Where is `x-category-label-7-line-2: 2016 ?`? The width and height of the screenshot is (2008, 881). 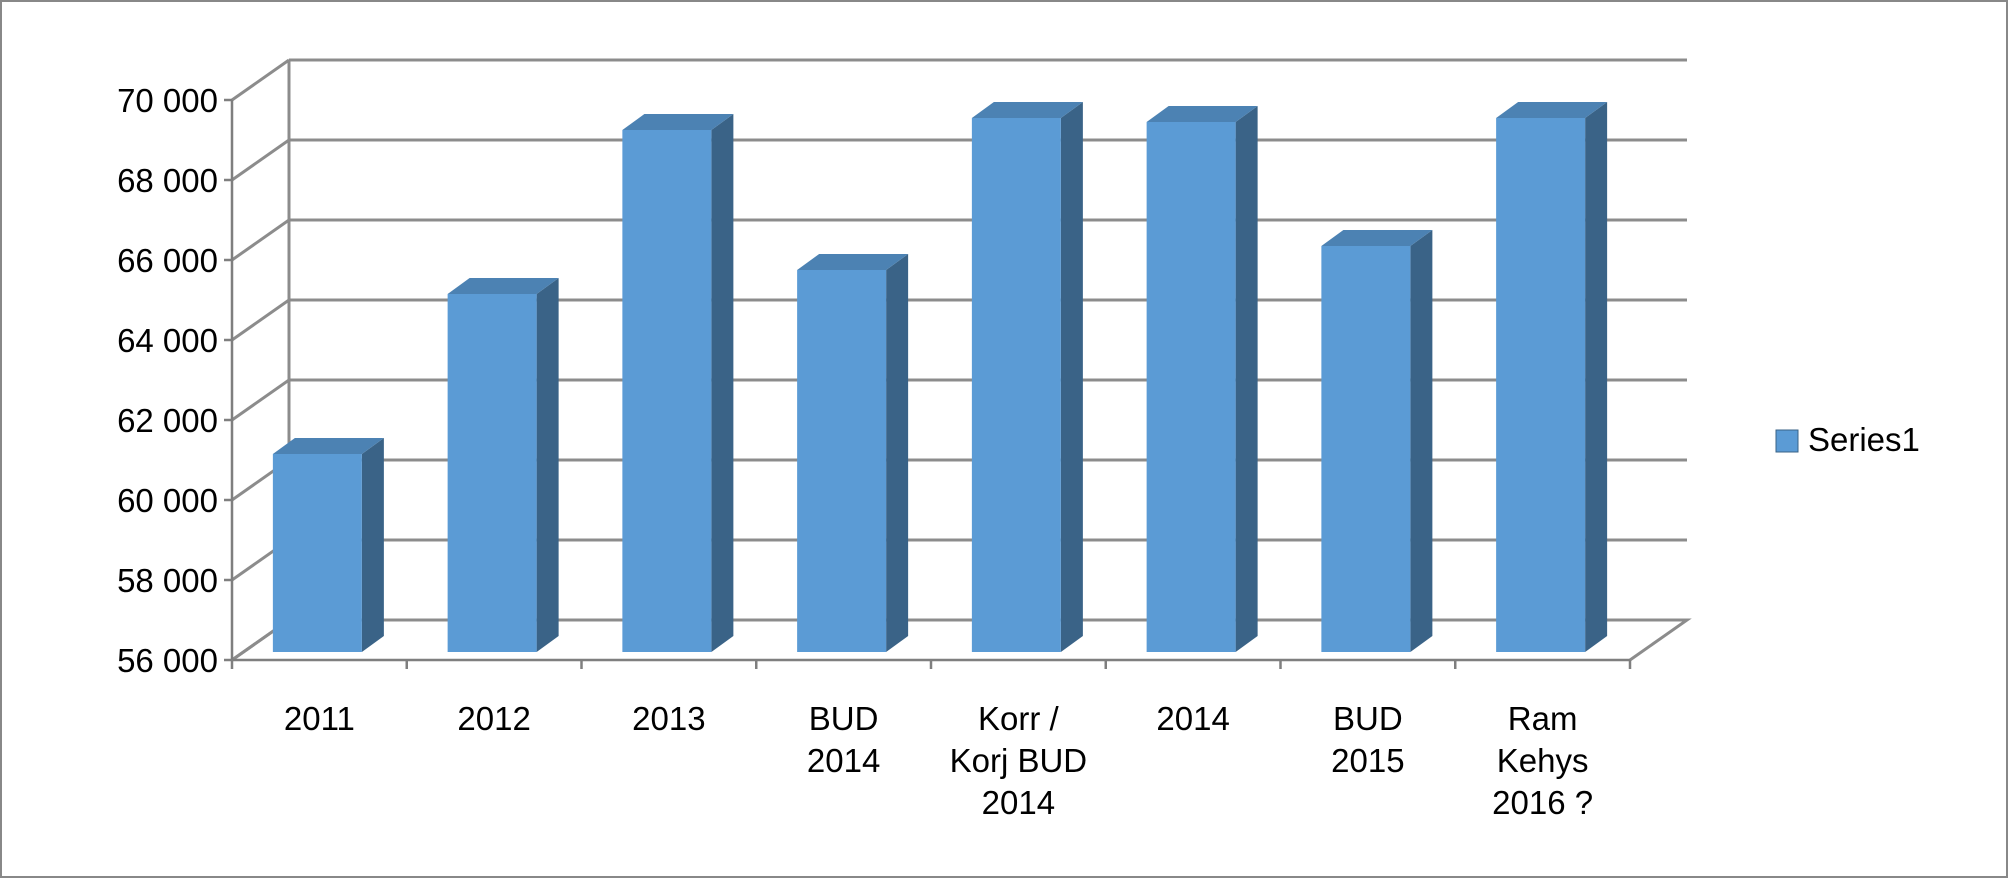
x-category-label-7-line-2: 2016 ? is located at coordinates (1542, 802).